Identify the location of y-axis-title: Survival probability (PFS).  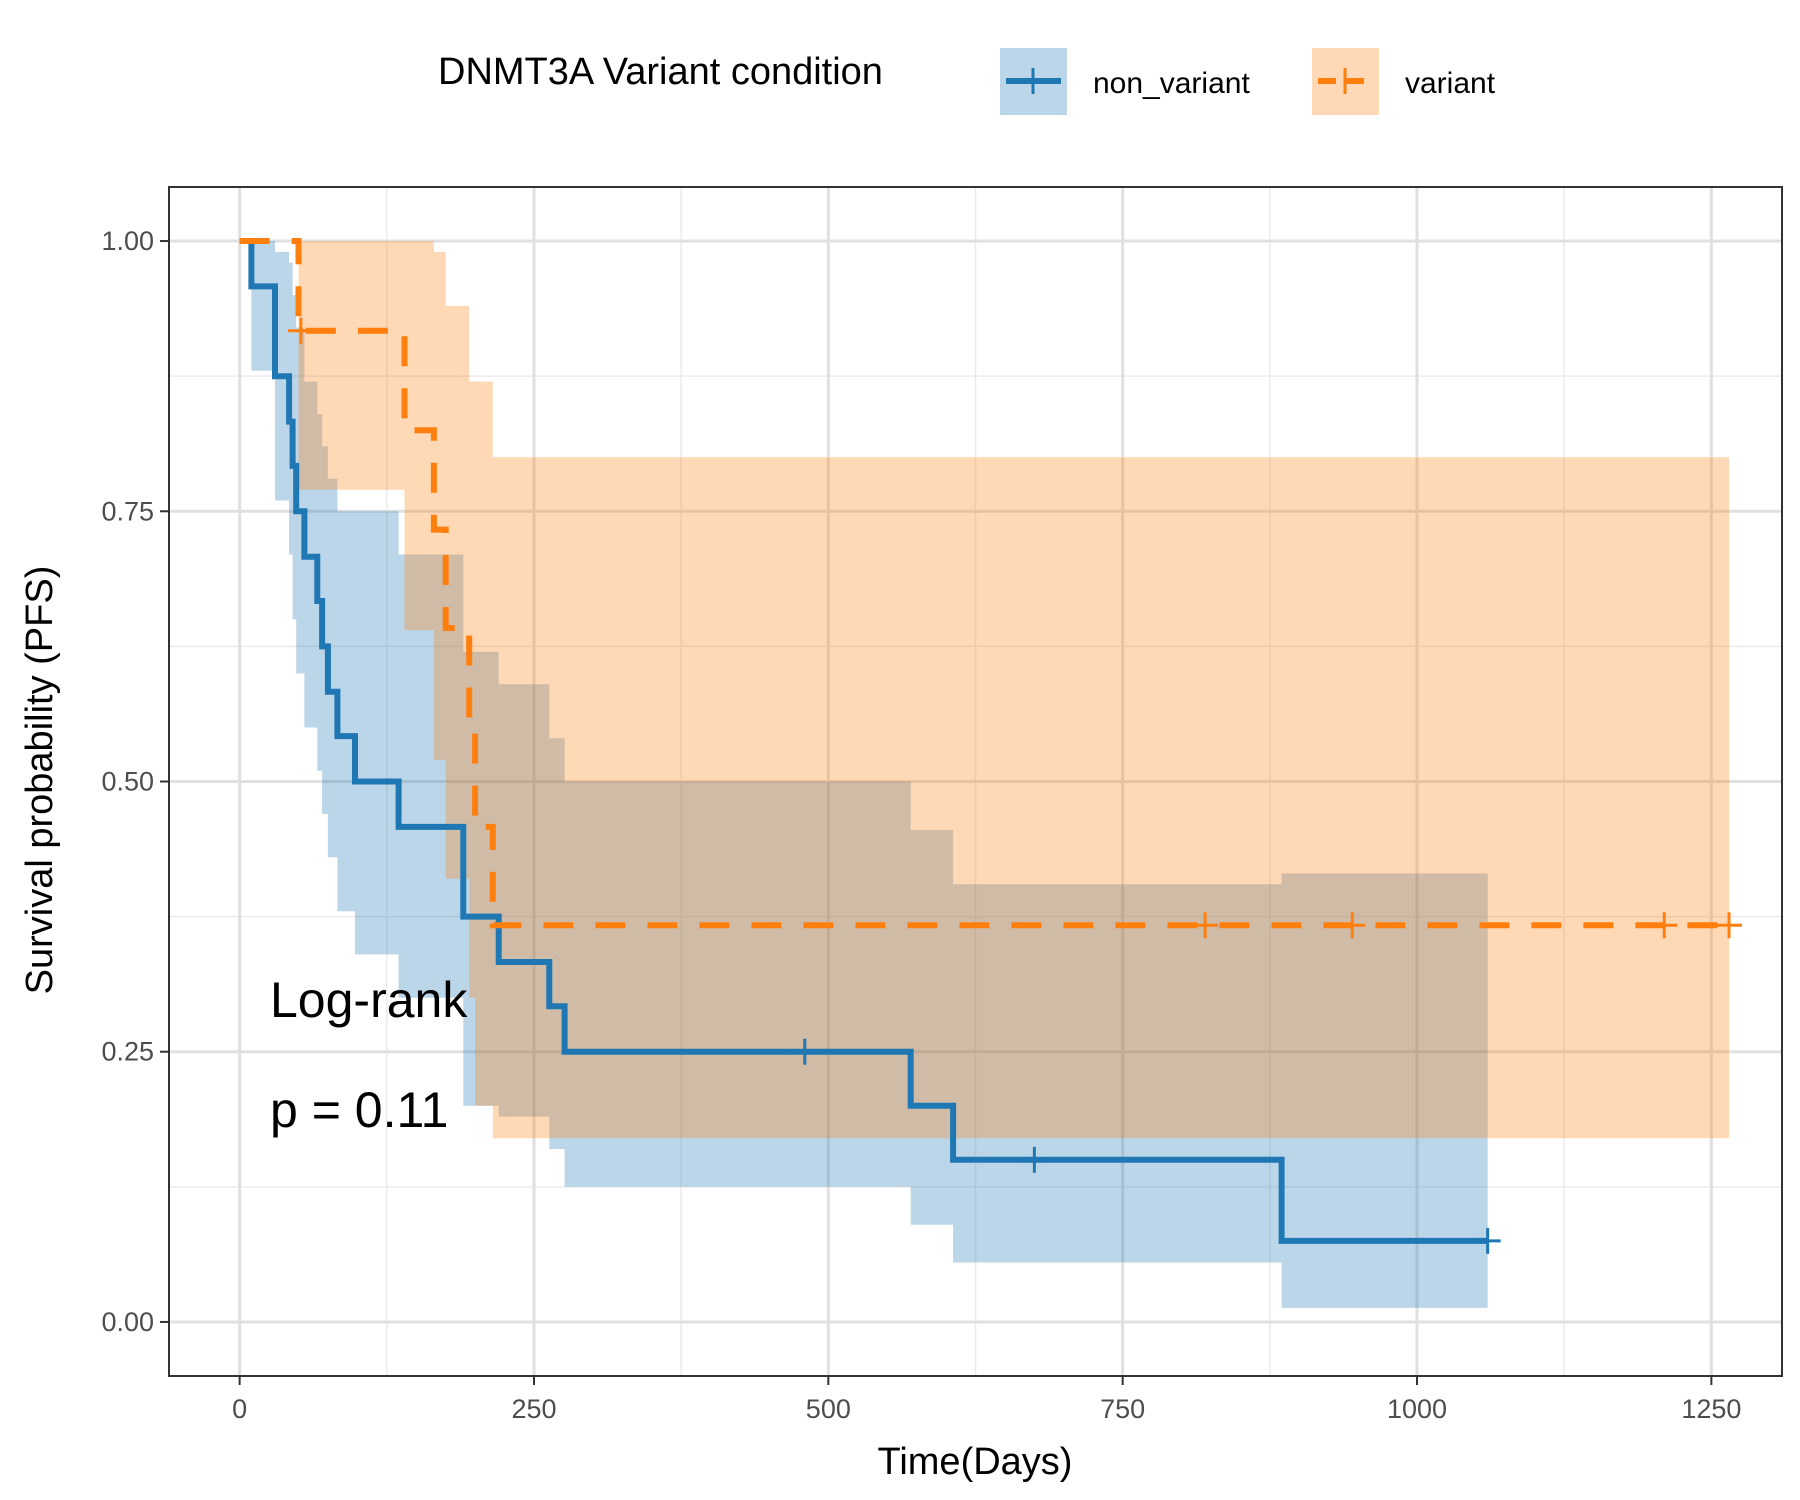
(40, 780).